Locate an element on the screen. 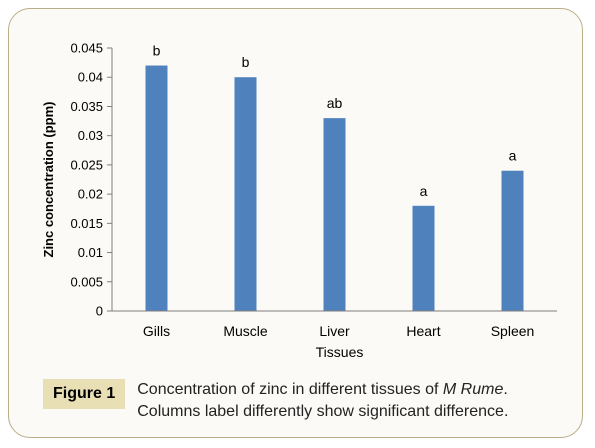 The width and height of the screenshot is (595, 448). y-tick-label: 0.005 is located at coordinates (86, 281).